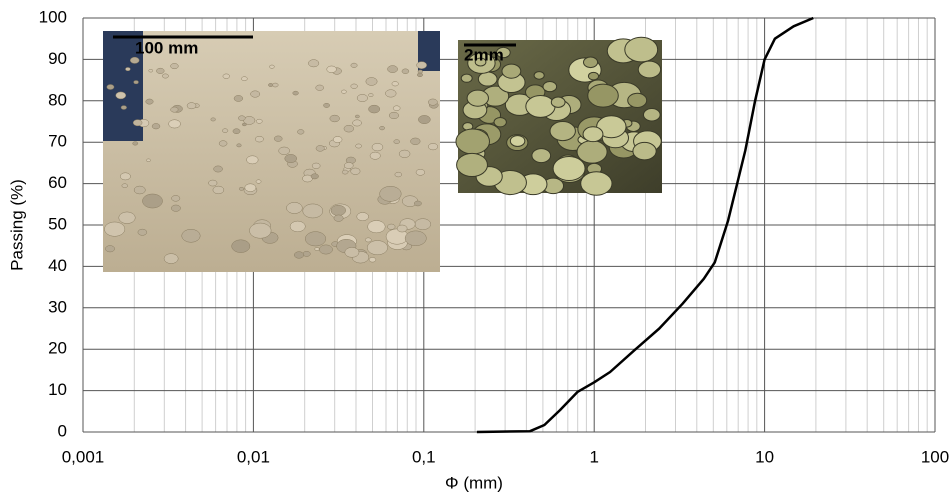  What do you see at coordinates (57, 389) in the screenshot?
I see `y-tick-label: 10` at bounding box center [57, 389].